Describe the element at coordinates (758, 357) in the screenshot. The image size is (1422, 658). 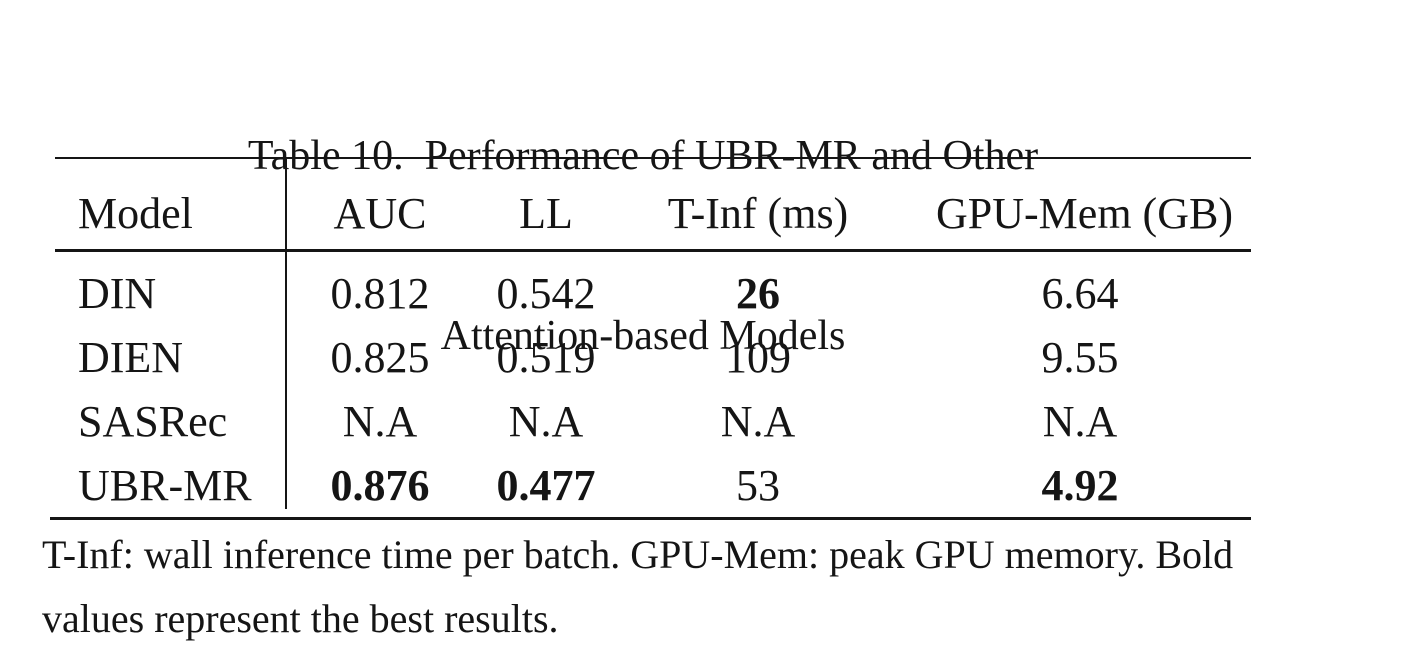
I see `tinf-value: 109` at that location.